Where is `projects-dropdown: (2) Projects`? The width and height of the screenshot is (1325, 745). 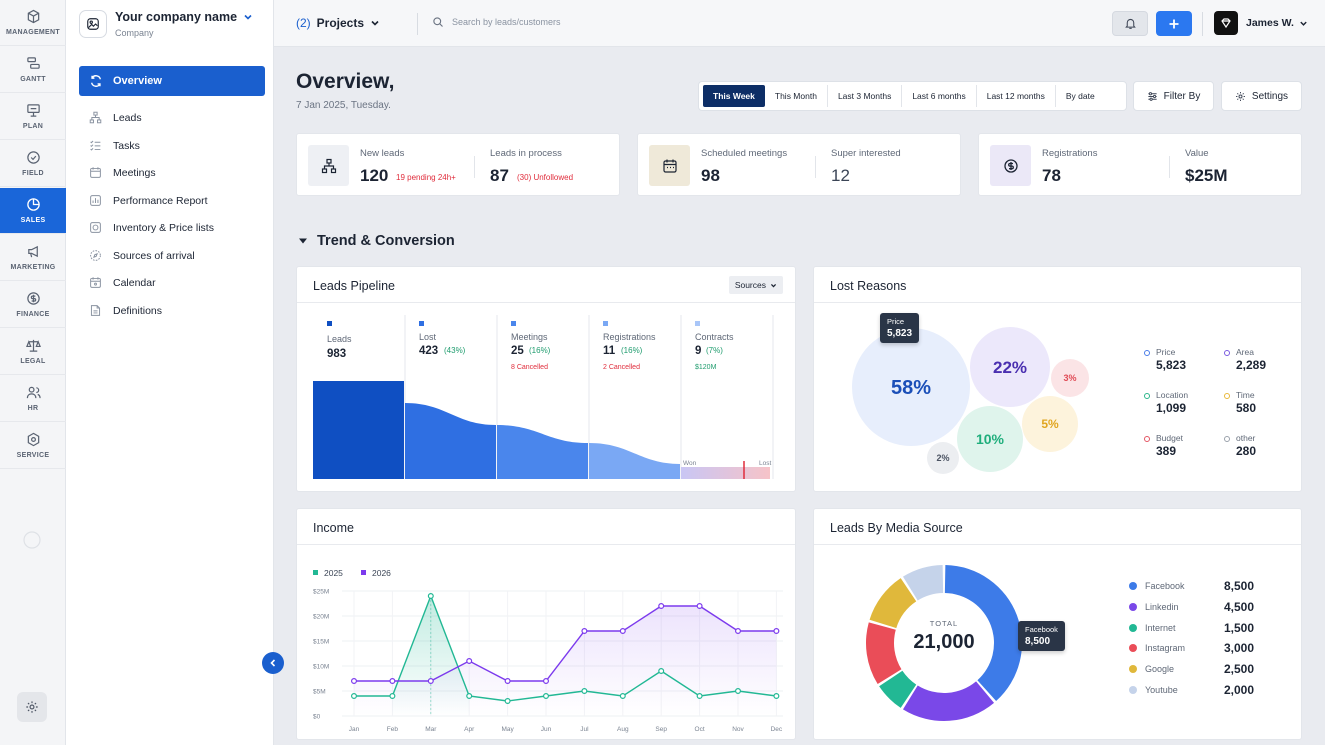 projects-dropdown: (2) Projects is located at coordinates (338, 23).